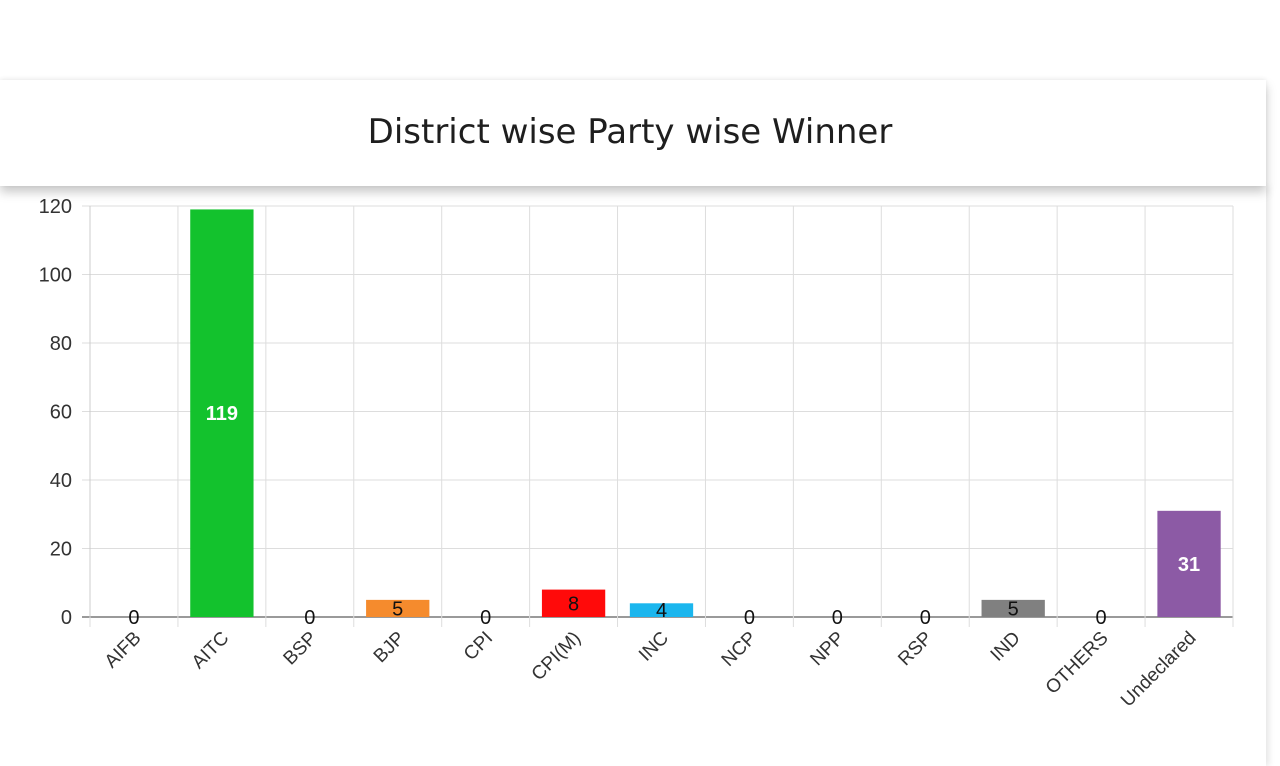 The width and height of the screenshot is (1280, 766). Describe the element at coordinates (556, 656) in the screenshot. I see `x-tick-label: CPI(M)` at that location.